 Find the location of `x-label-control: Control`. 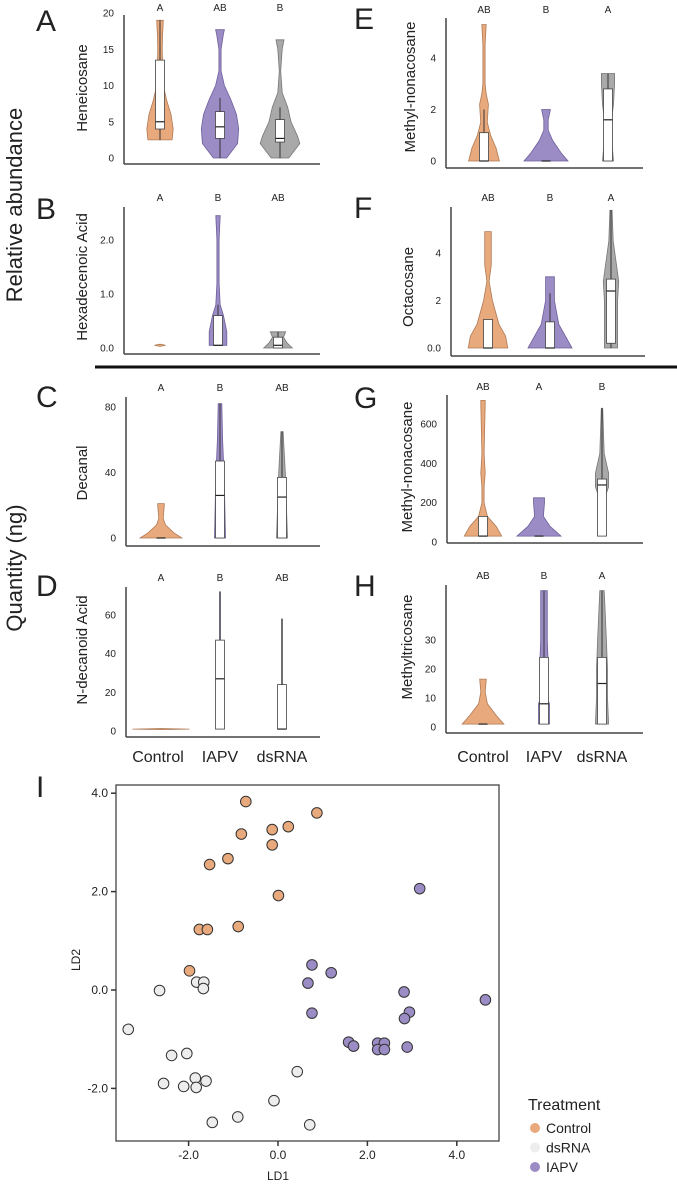

x-label-control: Control is located at coordinates (158, 757).